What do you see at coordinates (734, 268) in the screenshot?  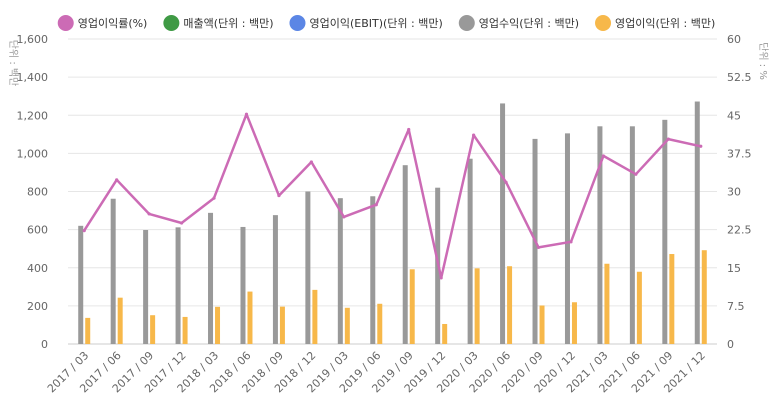 I see `right-tick-label: 15` at bounding box center [734, 268].